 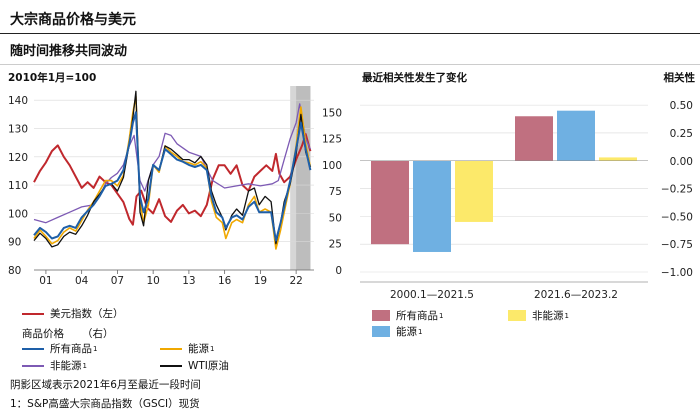 I want to click on left-y-tick-label: 140, so click(x=18, y=101).